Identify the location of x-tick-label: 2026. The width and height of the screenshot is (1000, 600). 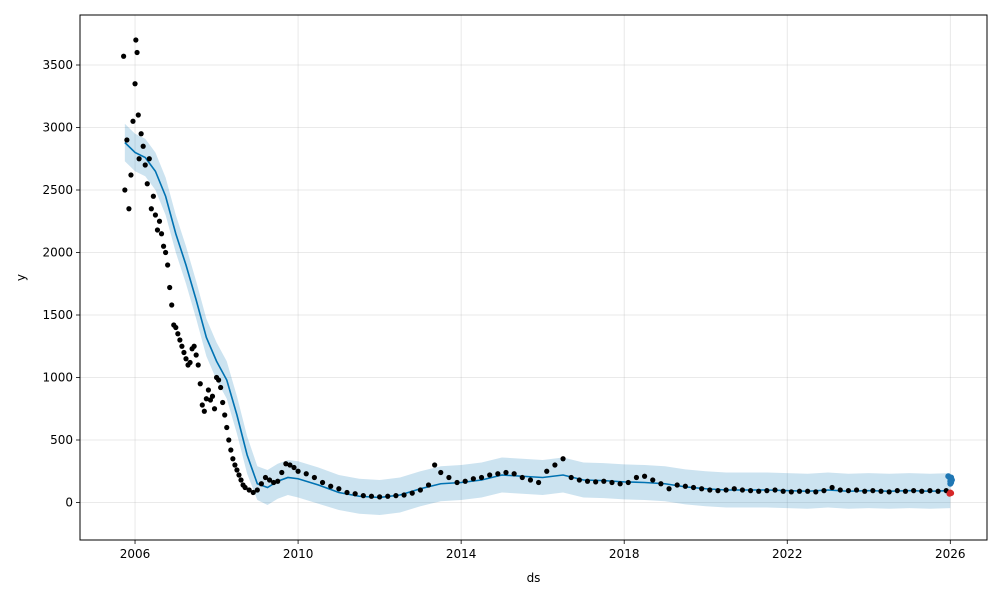
(950, 554).